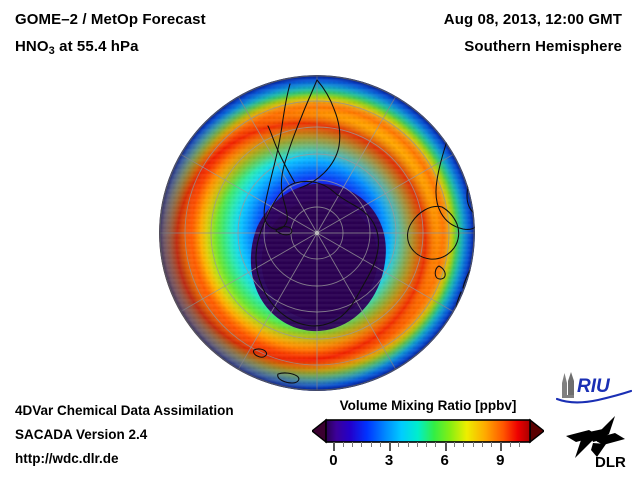 The height and width of the screenshot is (480, 640). I want to click on colorbar-high-arrow-cap, so click(536, 431).